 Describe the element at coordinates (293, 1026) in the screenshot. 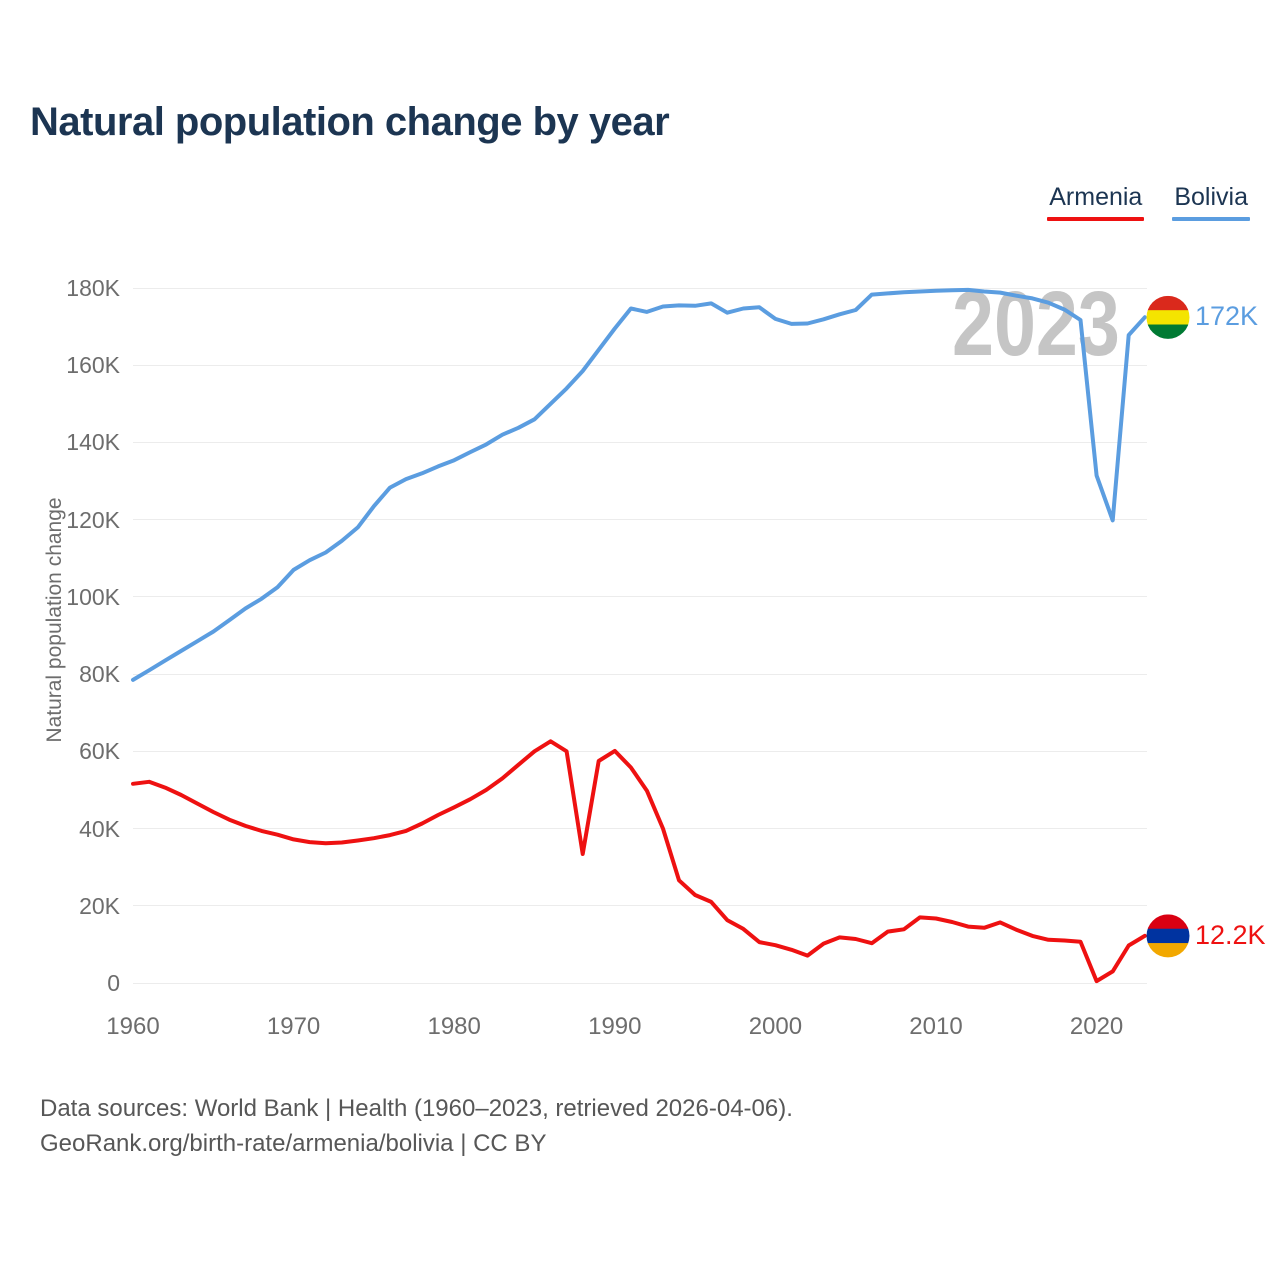

I see `x-tick-label: 1970` at that location.